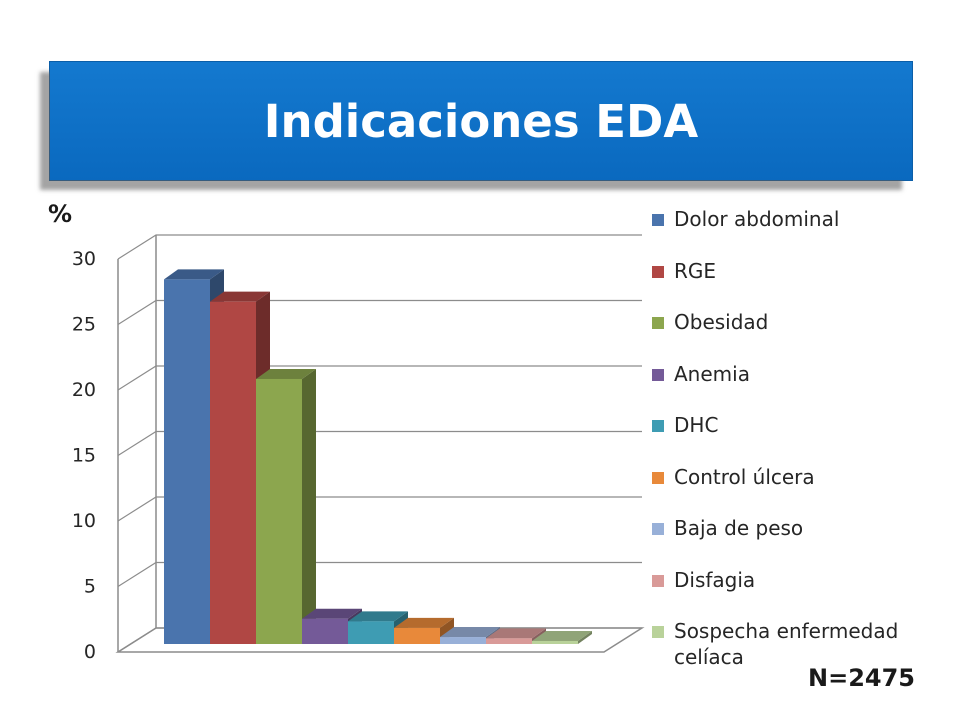  What do you see at coordinates (60, 214) in the screenshot?
I see `y-axis-label: %` at bounding box center [60, 214].